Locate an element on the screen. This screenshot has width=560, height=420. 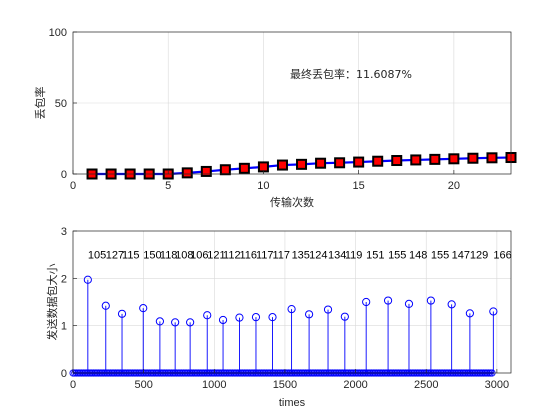
top-x-ticks: 0 5 10 15 20 is located at coordinates (265, 181).